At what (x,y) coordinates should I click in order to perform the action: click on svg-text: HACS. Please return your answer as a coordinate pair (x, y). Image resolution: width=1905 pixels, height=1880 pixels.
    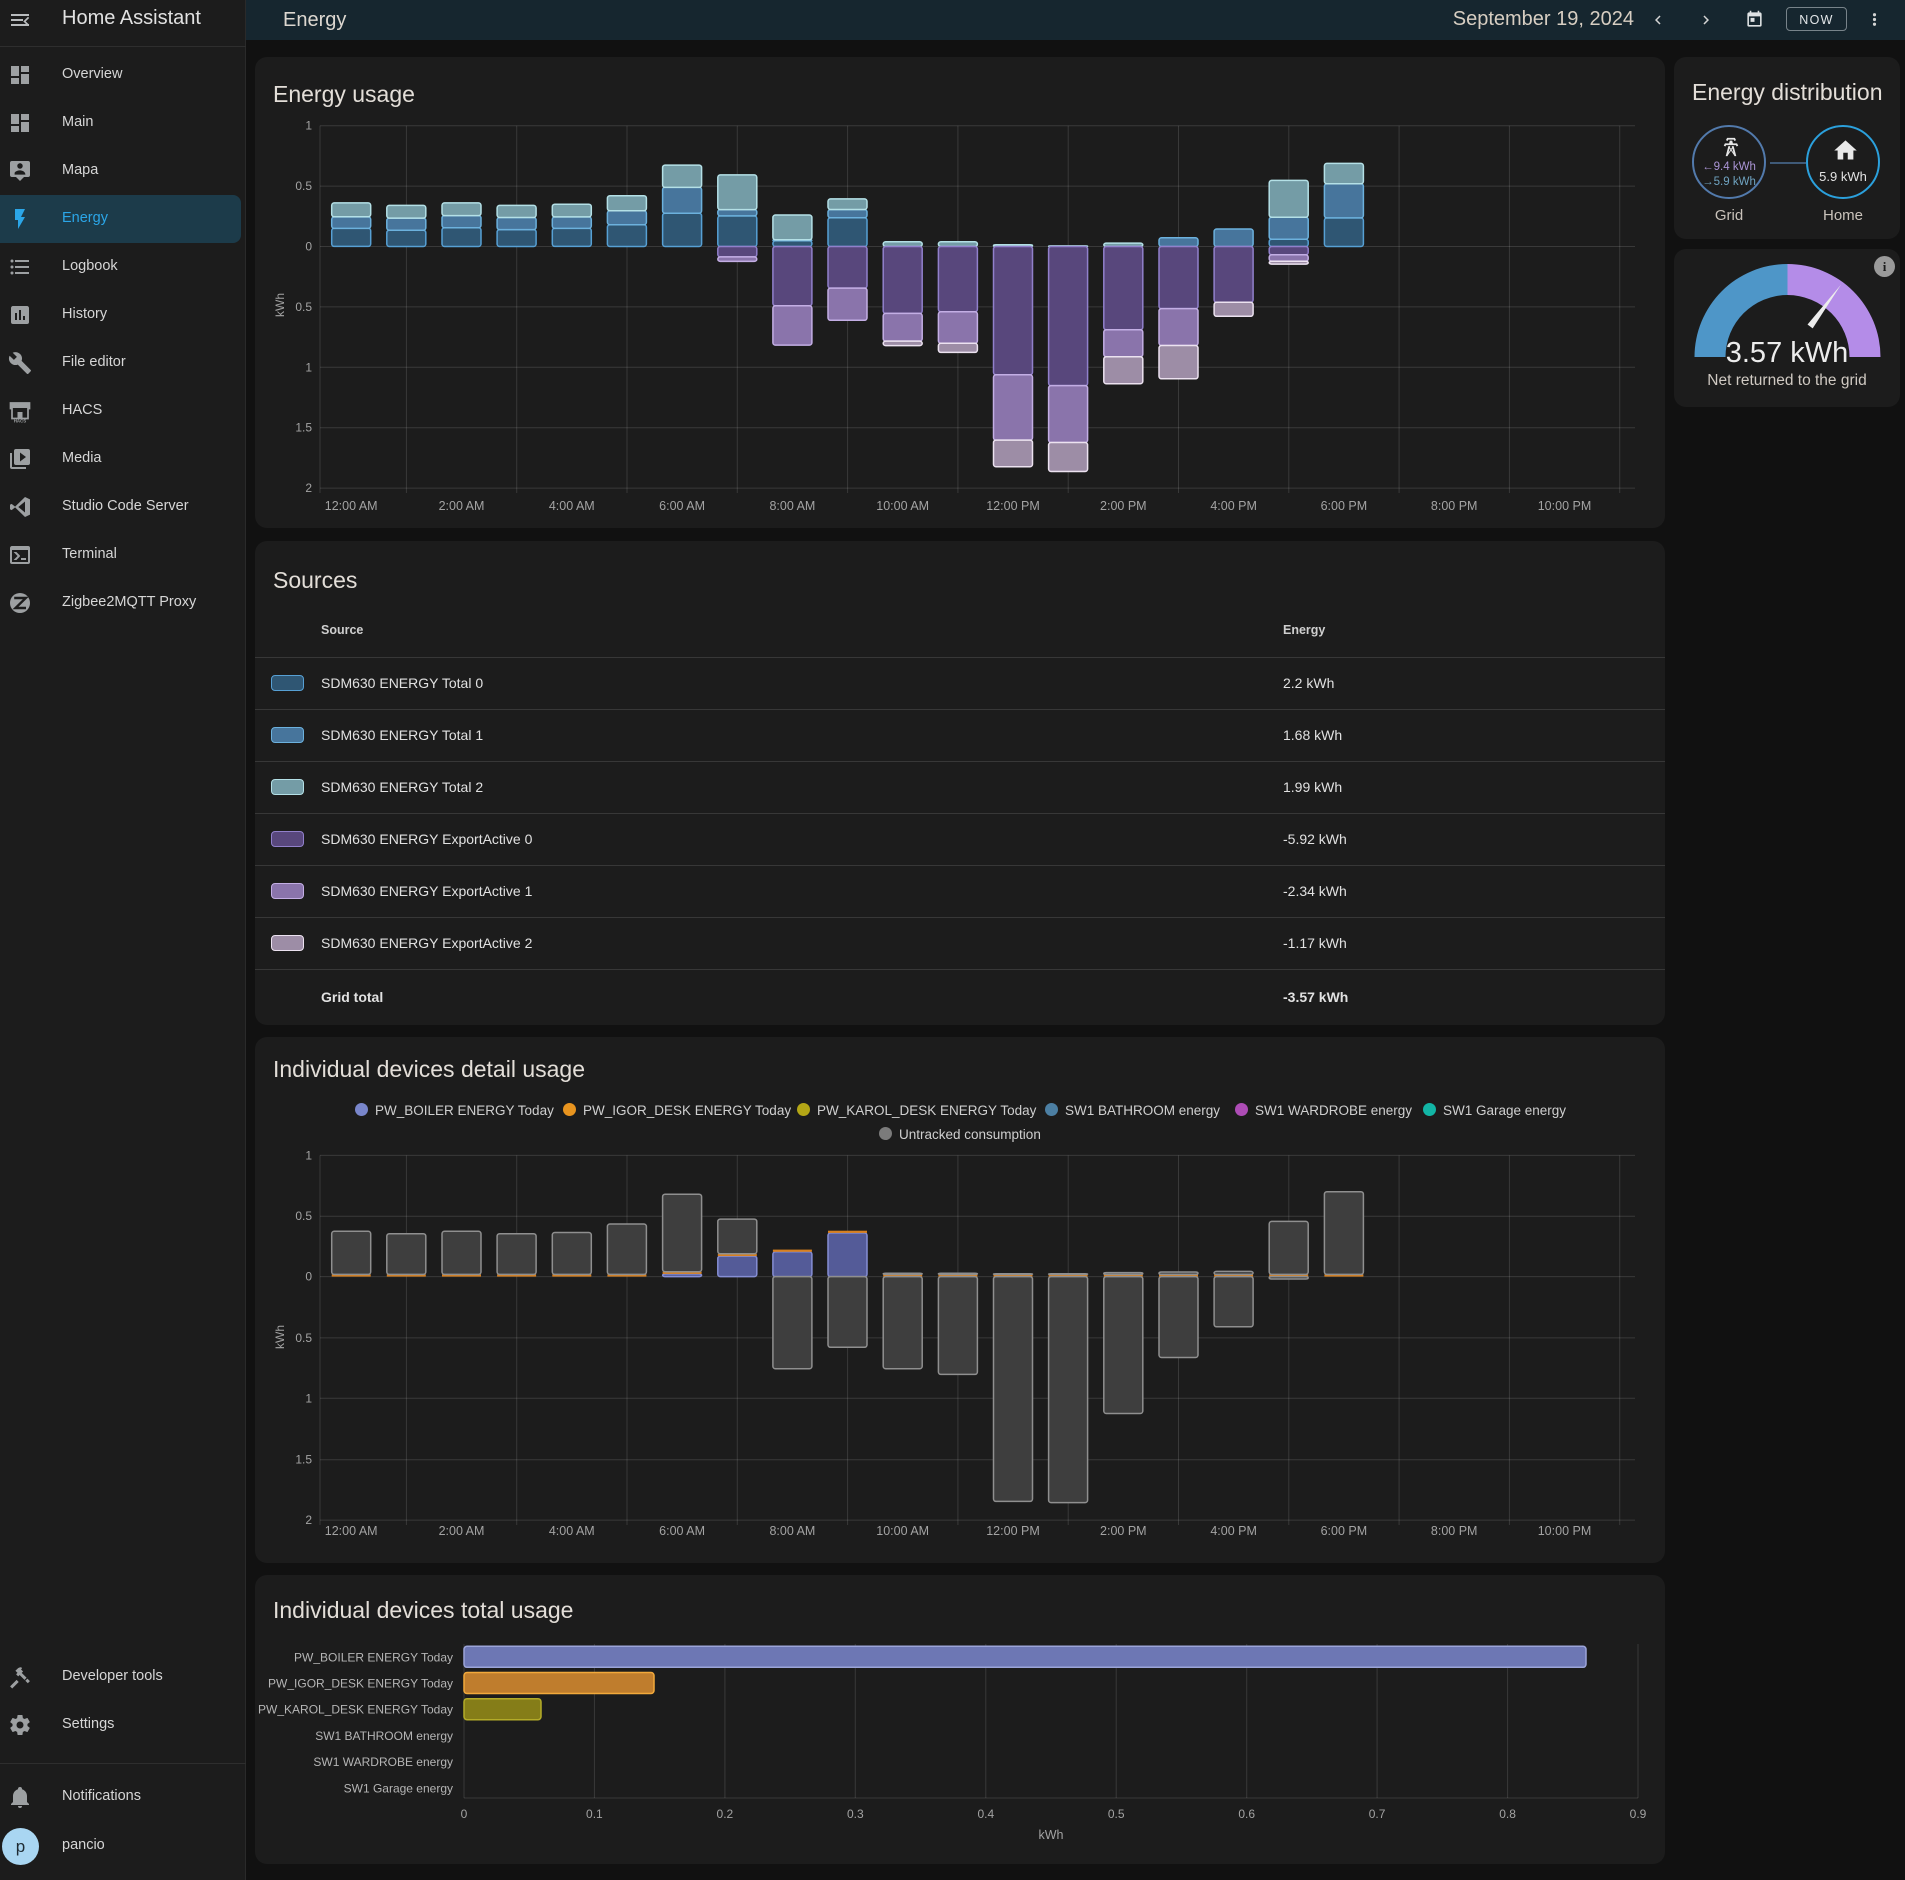
    Looking at the image, I should click on (20, 420).